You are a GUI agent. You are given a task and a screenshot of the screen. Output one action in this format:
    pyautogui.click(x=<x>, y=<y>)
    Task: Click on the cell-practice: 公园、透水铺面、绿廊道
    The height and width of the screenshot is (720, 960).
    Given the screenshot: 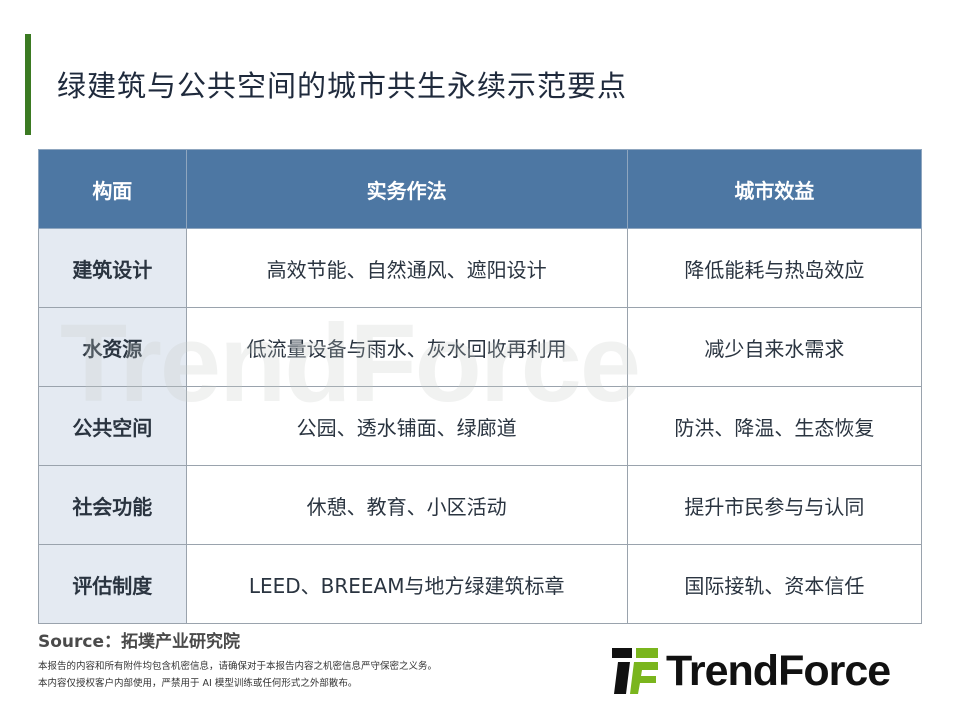 What is the action you would take?
    pyautogui.click(x=406, y=426)
    